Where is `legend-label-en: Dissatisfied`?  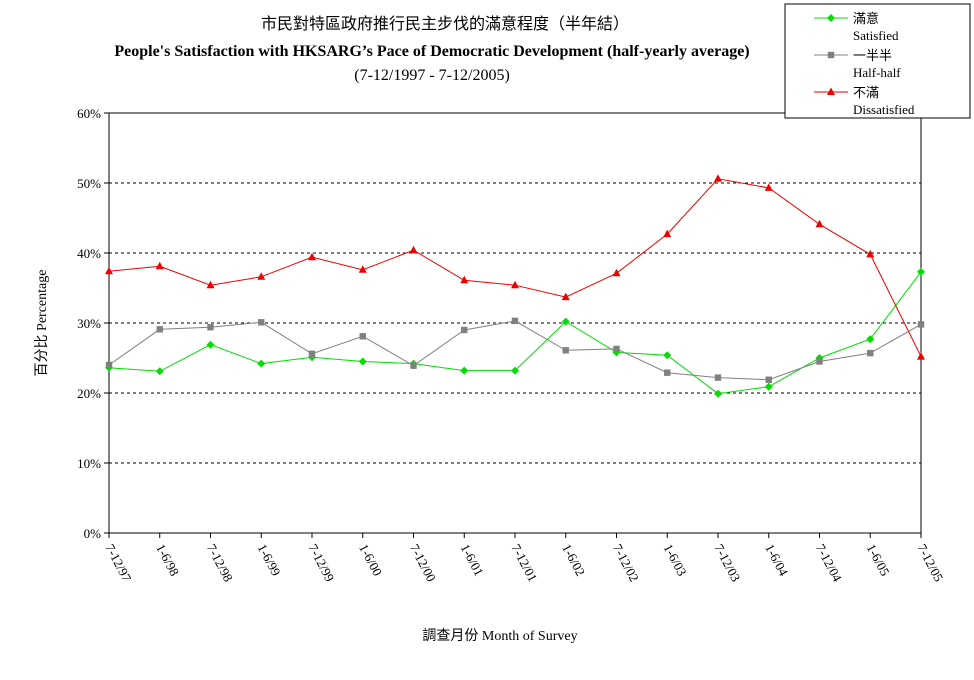 legend-label-en: Dissatisfied is located at coordinates (884, 109).